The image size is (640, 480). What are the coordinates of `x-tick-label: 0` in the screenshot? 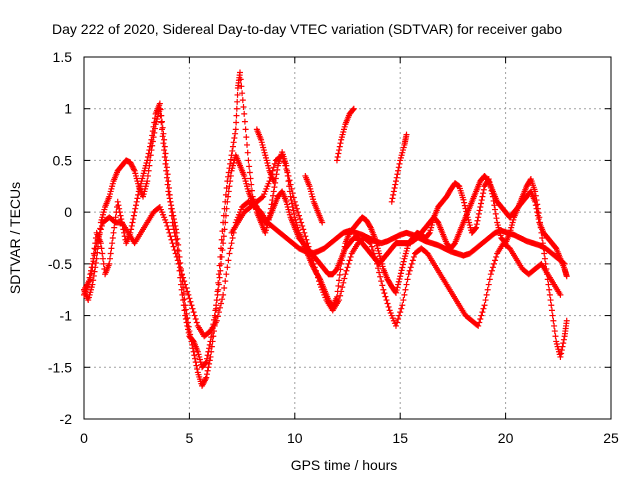 It's located at (84, 438).